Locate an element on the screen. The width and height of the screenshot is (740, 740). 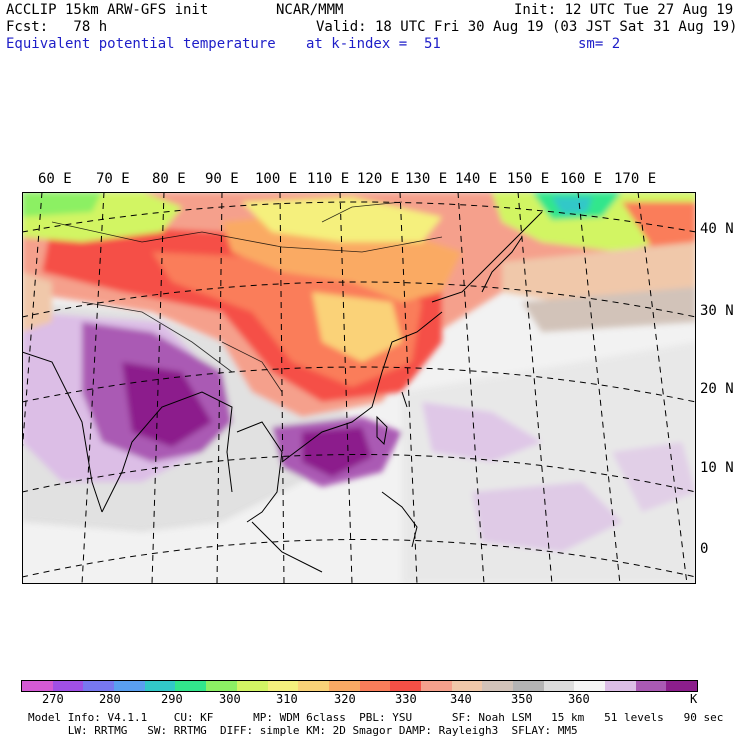
colorbar is located at coordinates (359, 686).